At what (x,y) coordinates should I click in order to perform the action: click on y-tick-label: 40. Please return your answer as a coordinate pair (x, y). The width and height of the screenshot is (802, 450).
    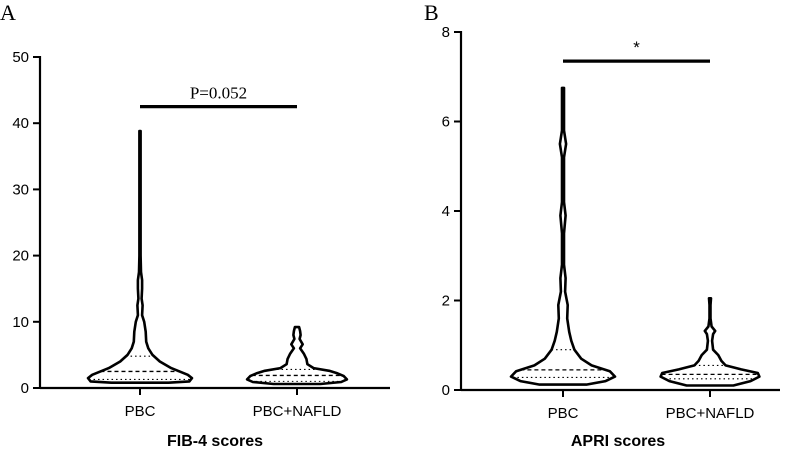
    Looking at the image, I should click on (20, 123).